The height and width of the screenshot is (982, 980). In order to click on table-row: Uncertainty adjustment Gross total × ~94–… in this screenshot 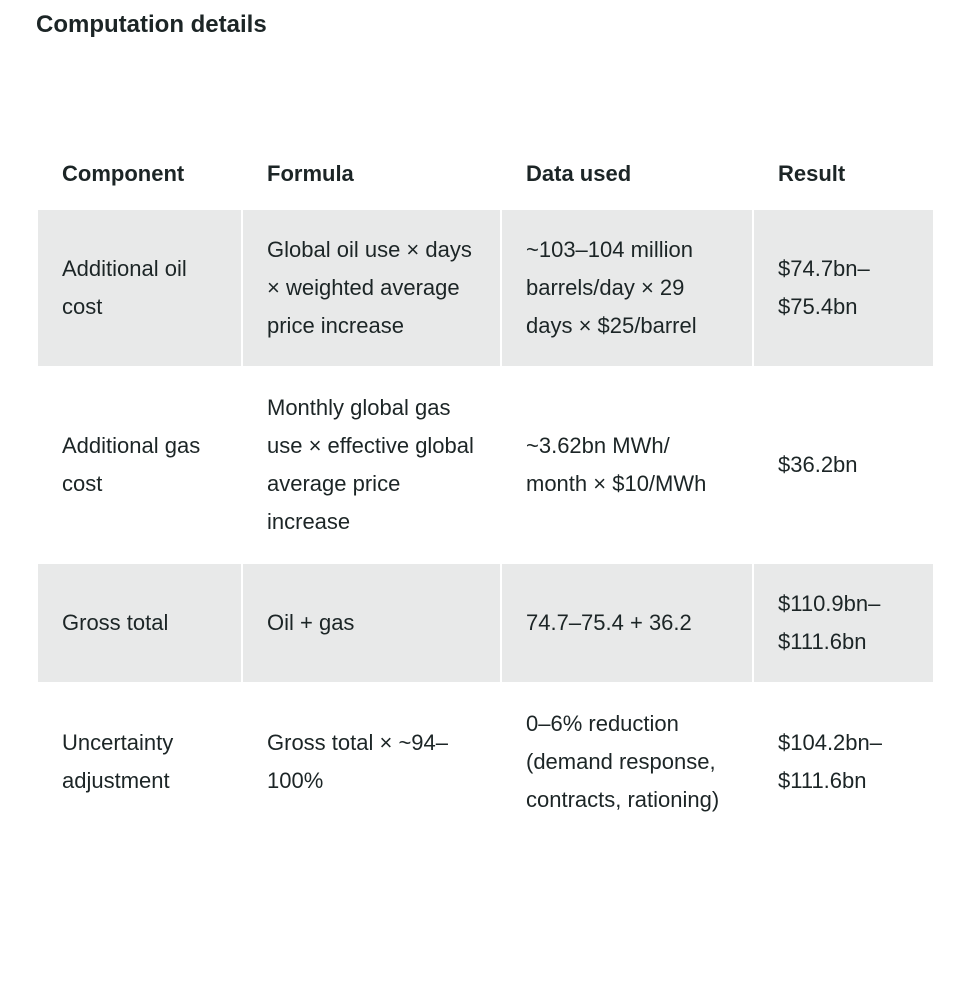, I will do `click(485, 762)`.